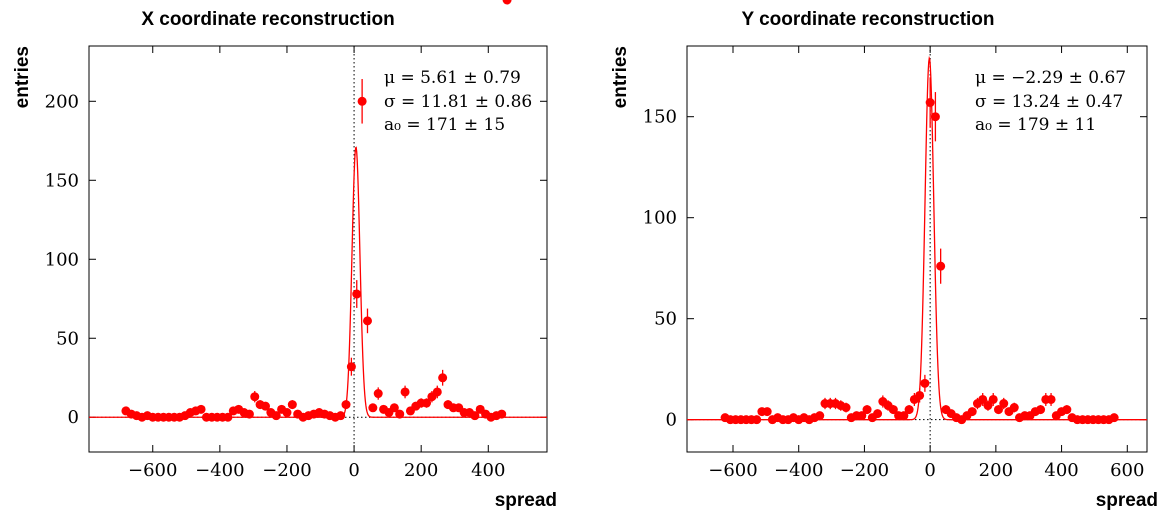 The height and width of the screenshot is (520, 1163). Describe the element at coordinates (452, 78) in the screenshot. I see `annotation-mu: μ = 5.61 ± 0.79` at that location.